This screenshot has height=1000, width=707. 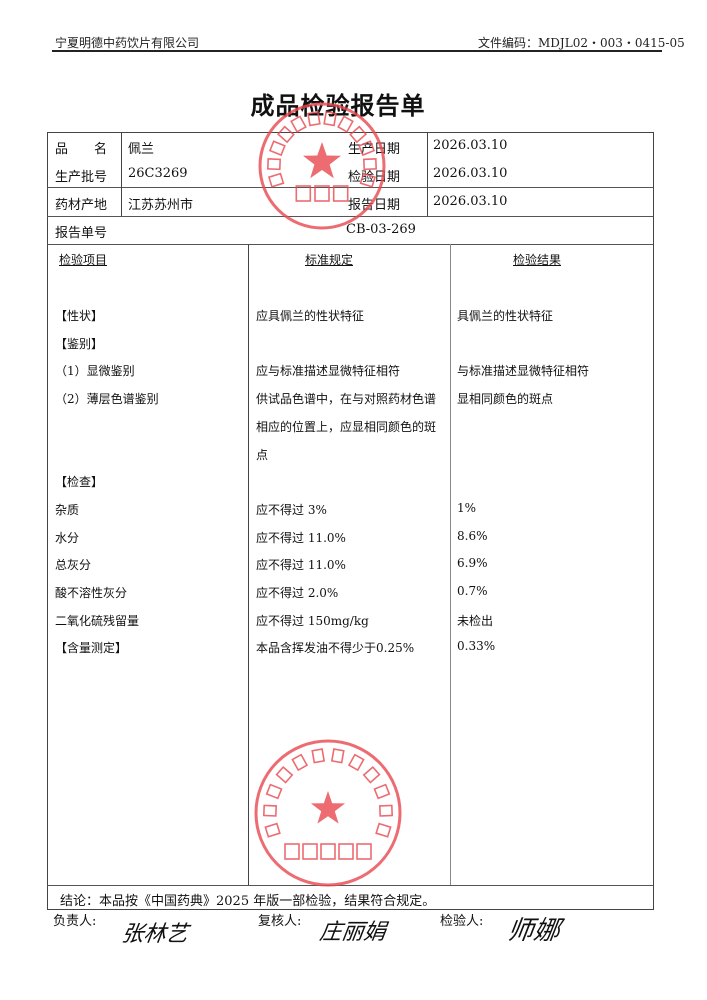 What do you see at coordinates (280, 921) in the screenshot?
I see `reviewer-label: 复核人:` at bounding box center [280, 921].